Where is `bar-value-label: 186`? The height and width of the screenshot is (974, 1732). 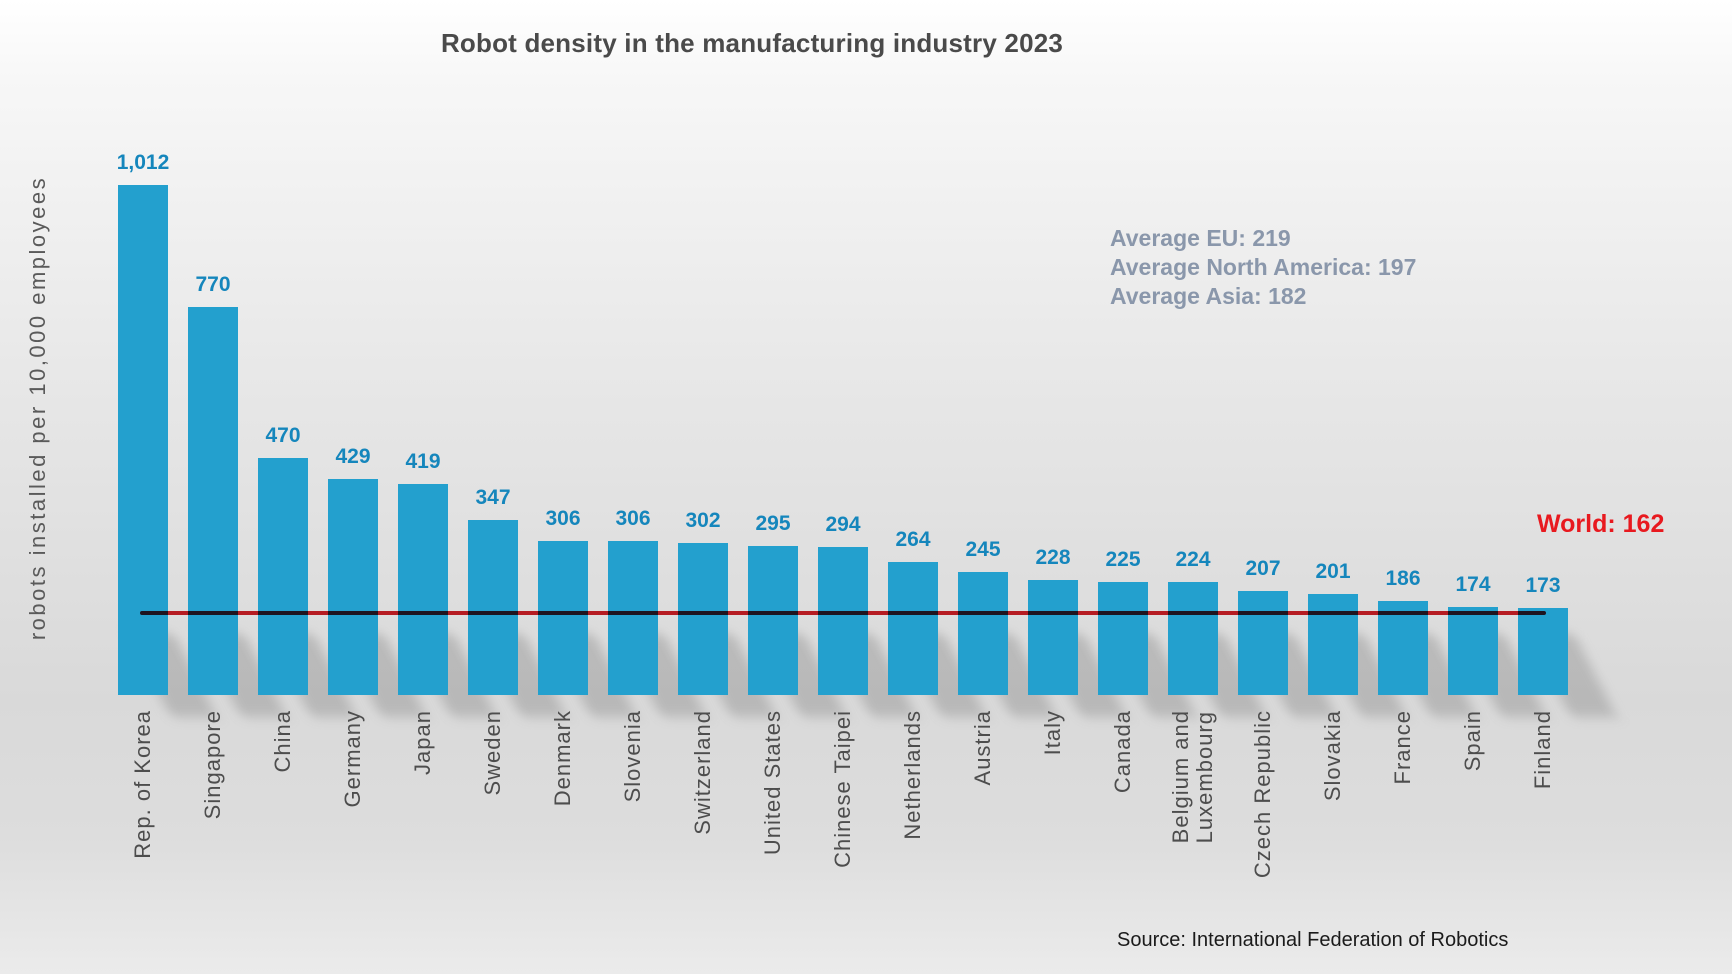
bar-value-label: 186 is located at coordinates (1403, 578).